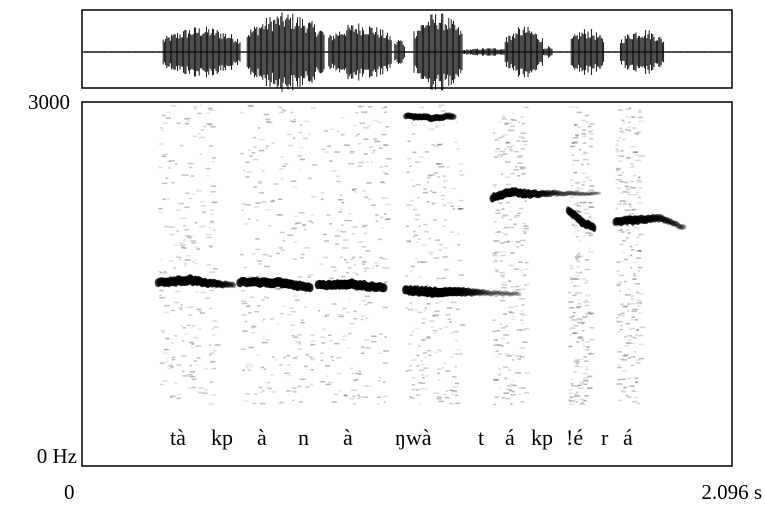 The image size is (765, 506). Describe the element at coordinates (481, 437) in the screenshot. I see `segment-label: t` at that location.